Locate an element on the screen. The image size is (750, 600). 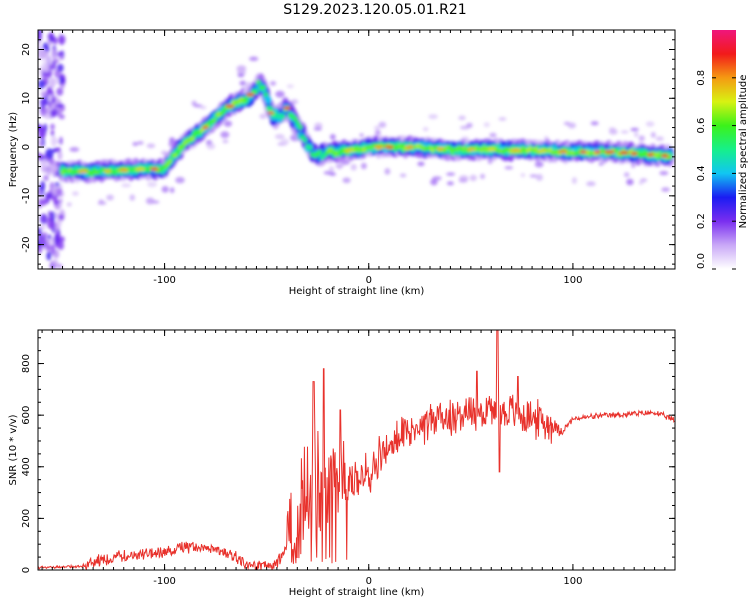
colorbar-tick-label: 0.8 is located at coordinates (701, 78).